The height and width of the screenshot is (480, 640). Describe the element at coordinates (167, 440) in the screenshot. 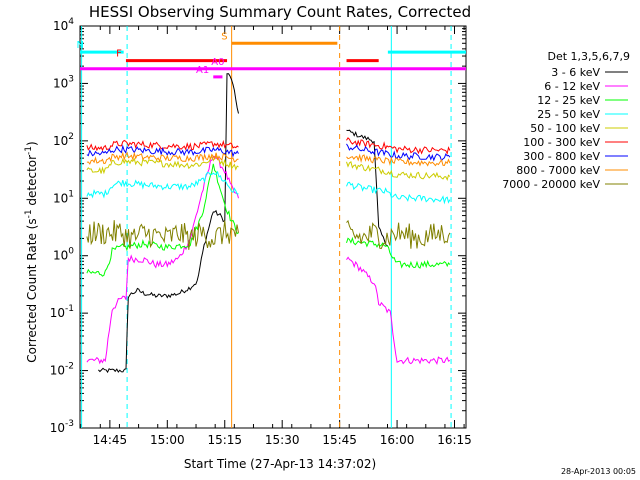

I see `x-tick-label: 15:00` at that location.